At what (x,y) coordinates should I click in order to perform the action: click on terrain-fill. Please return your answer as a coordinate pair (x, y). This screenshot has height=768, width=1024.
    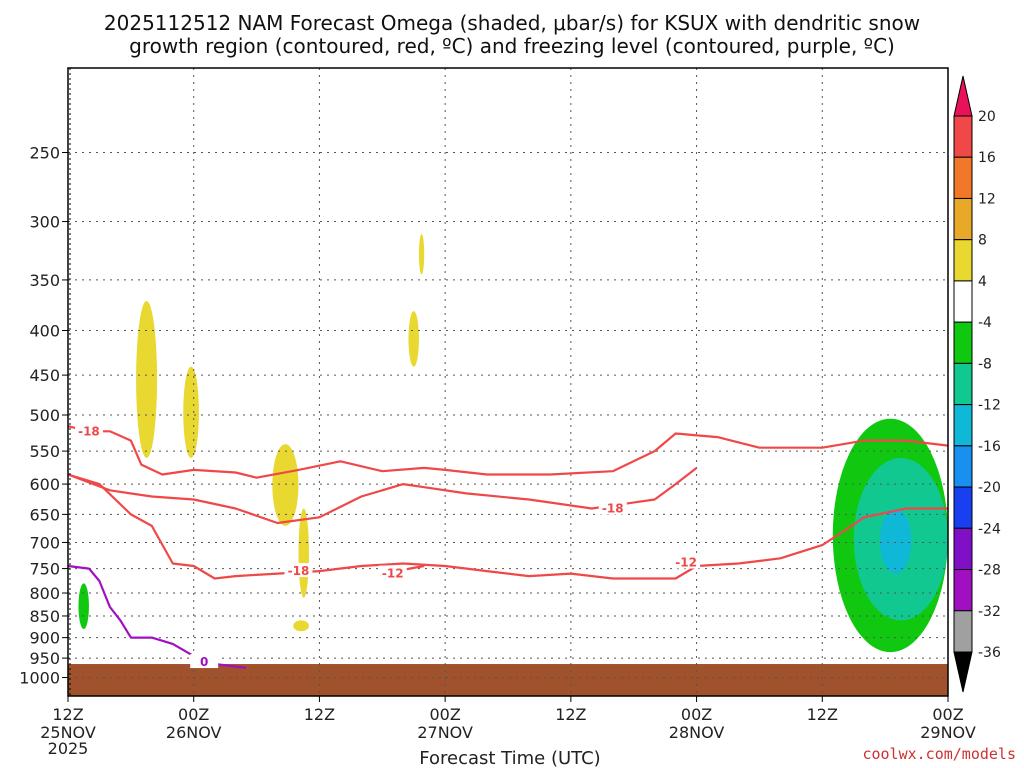
    Looking at the image, I should click on (508, 680).